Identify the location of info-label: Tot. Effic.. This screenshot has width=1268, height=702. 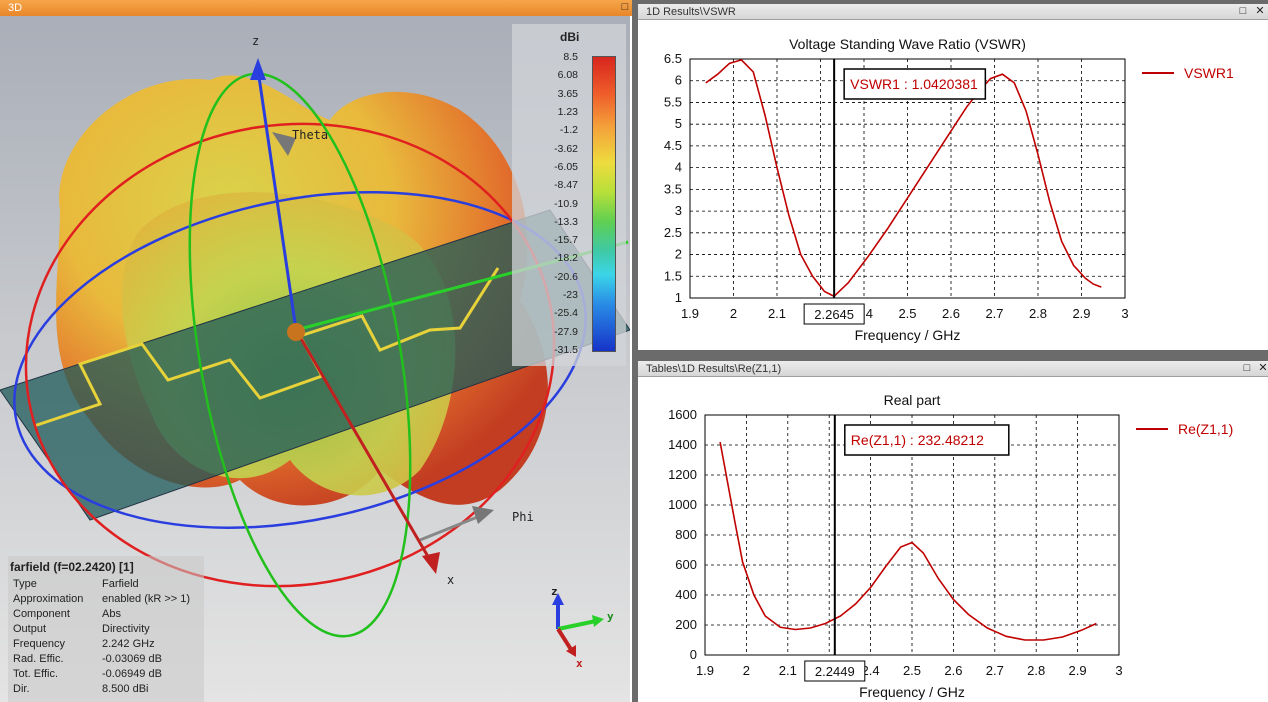
(36, 674).